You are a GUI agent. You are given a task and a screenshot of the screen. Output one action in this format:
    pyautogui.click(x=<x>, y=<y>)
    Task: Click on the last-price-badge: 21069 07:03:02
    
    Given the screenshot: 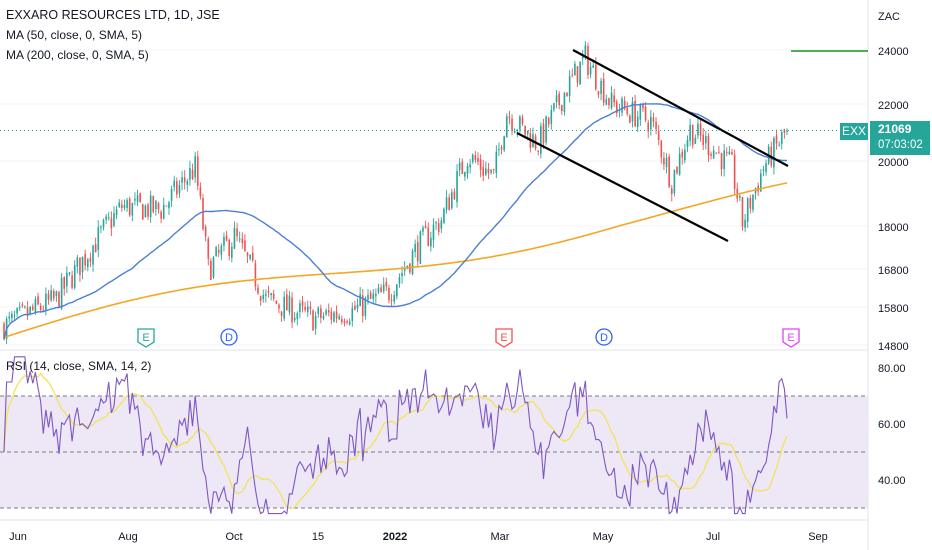 What is the action you would take?
    pyautogui.click(x=900, y=138)
    